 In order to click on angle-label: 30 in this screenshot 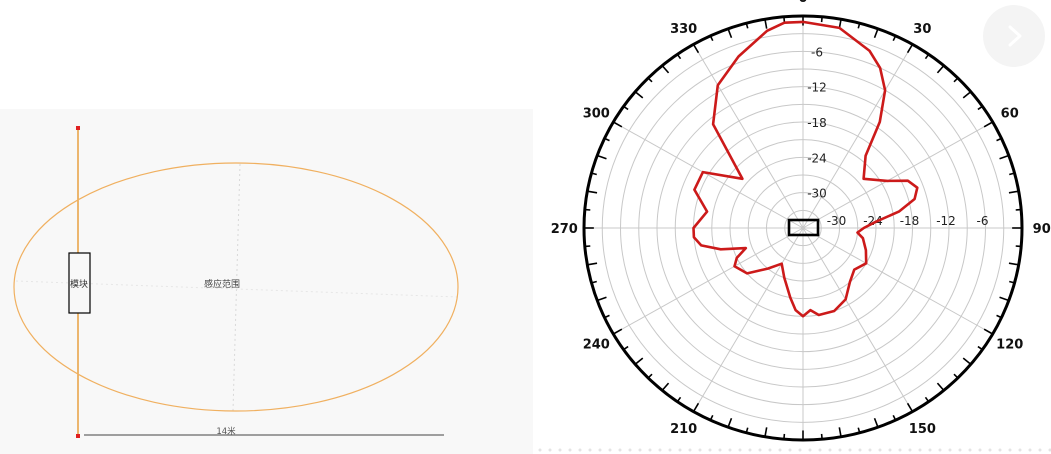, I will do `click(922, 29)`.